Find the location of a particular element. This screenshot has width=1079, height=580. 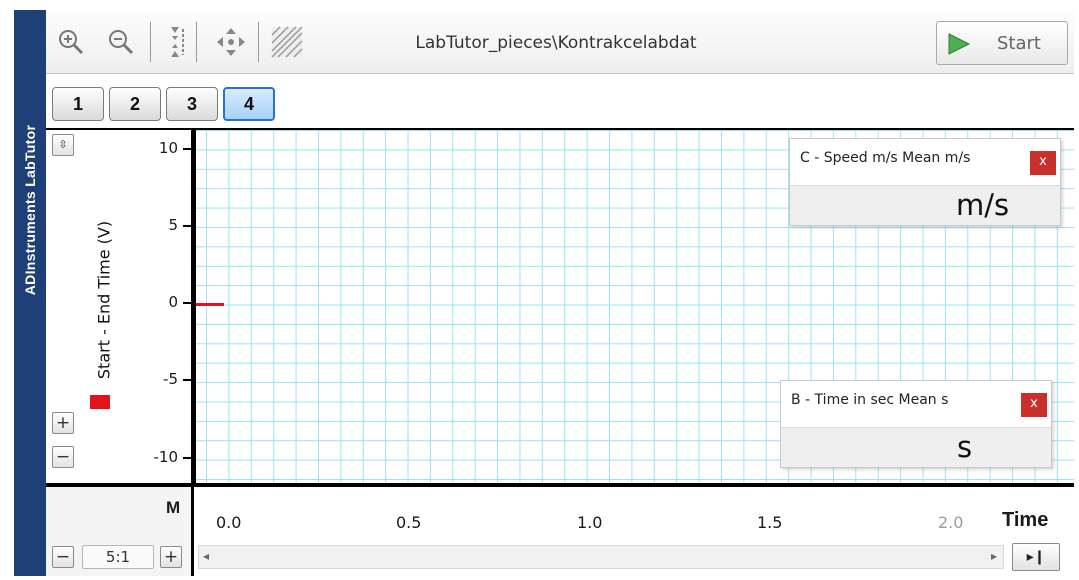

horizontal-zoom-value: 5:1 is located at coordinates (118, 557).